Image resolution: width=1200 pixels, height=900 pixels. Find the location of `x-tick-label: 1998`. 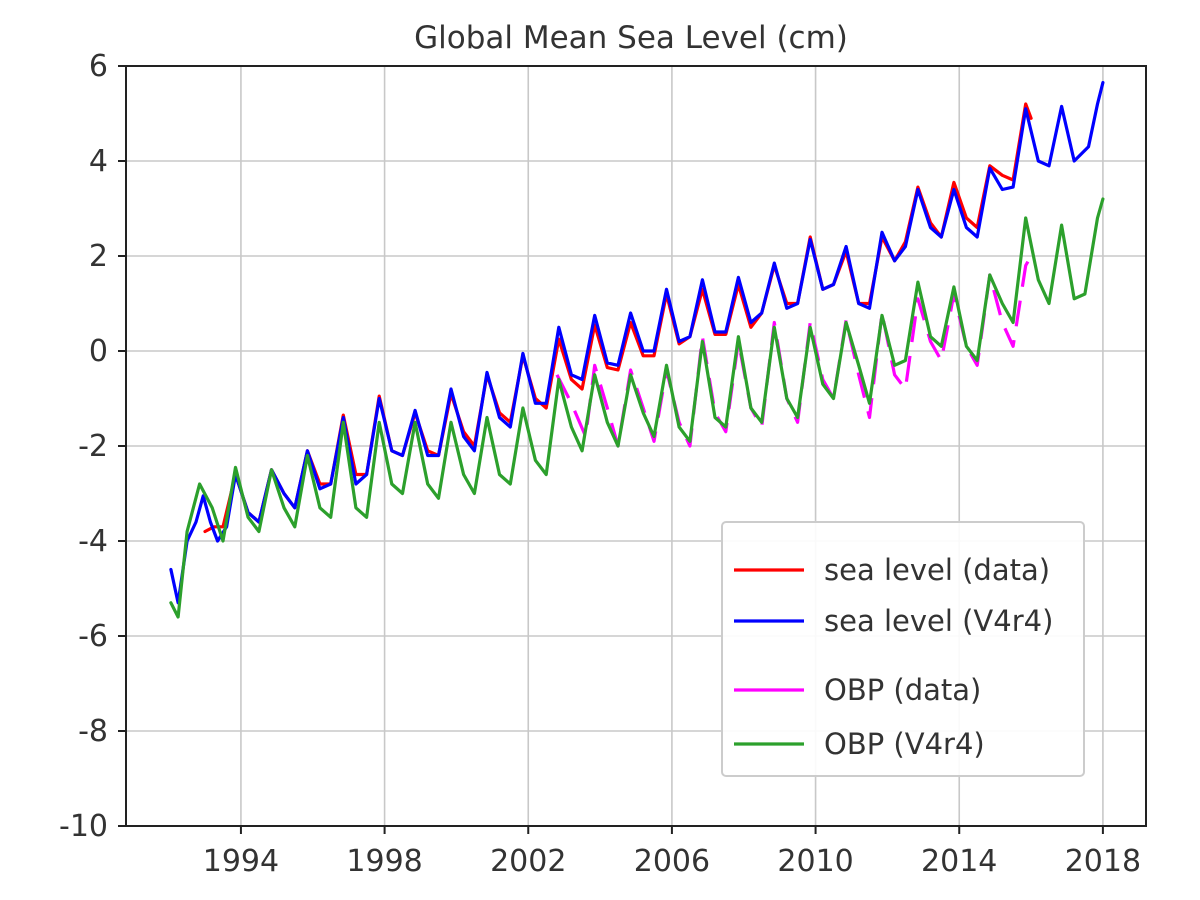

x-tick-label: 1998 is located at coordinates (384, 861).